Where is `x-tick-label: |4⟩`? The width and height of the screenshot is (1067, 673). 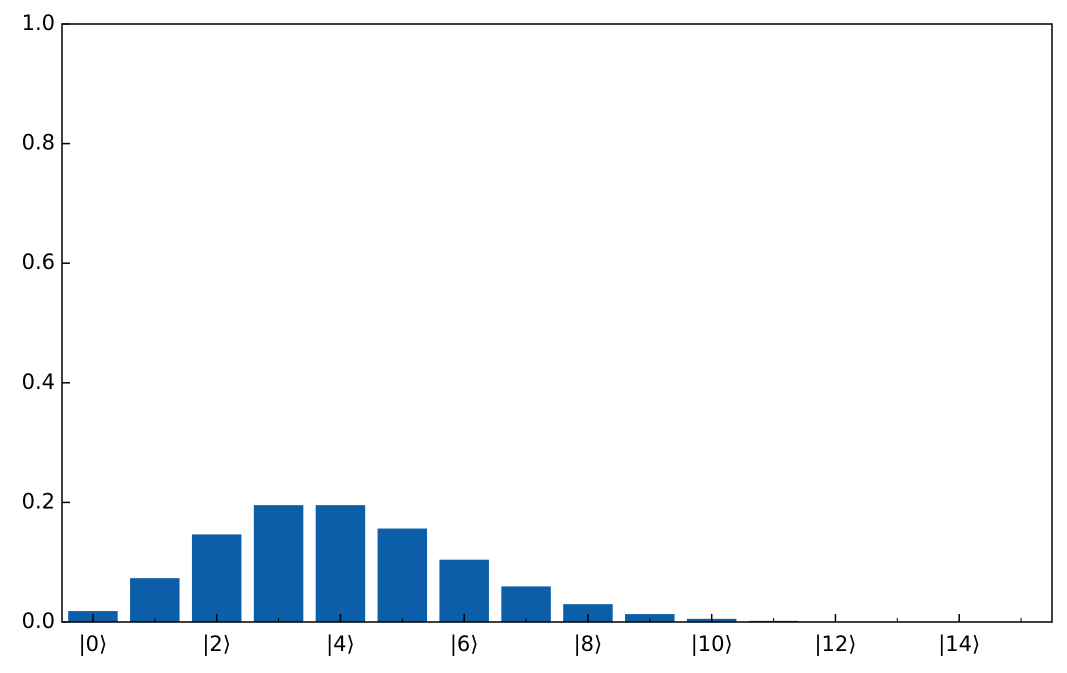
x-tick-label: |4⟩ is located at coordinates (340, 644).